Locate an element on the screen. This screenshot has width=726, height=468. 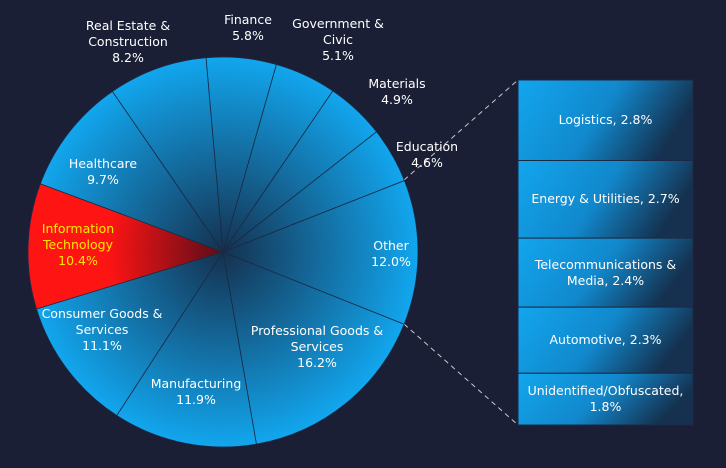
slice-value: 4.6% is located at coordinates (427, 162).